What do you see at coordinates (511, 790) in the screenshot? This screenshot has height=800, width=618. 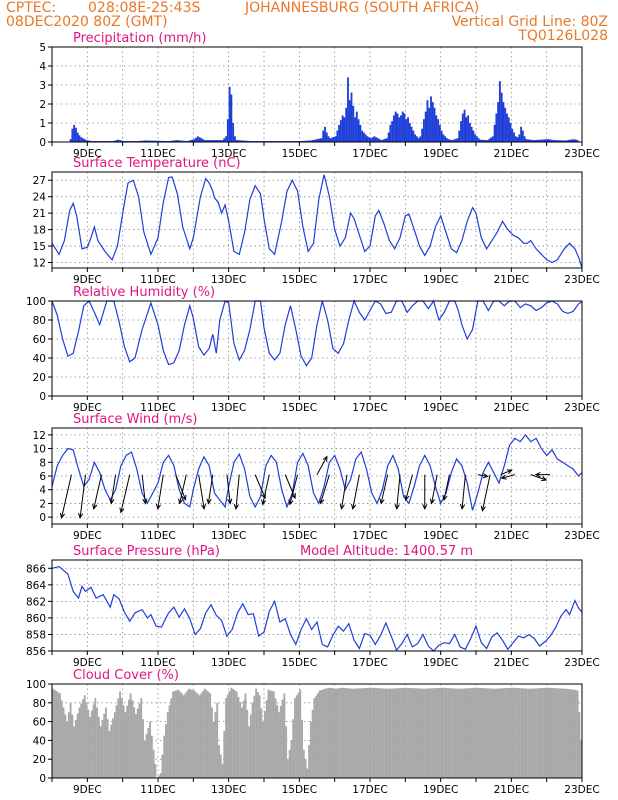 I see `cloud-xtick-label: 21DEC` at bounding box center [511, 790].